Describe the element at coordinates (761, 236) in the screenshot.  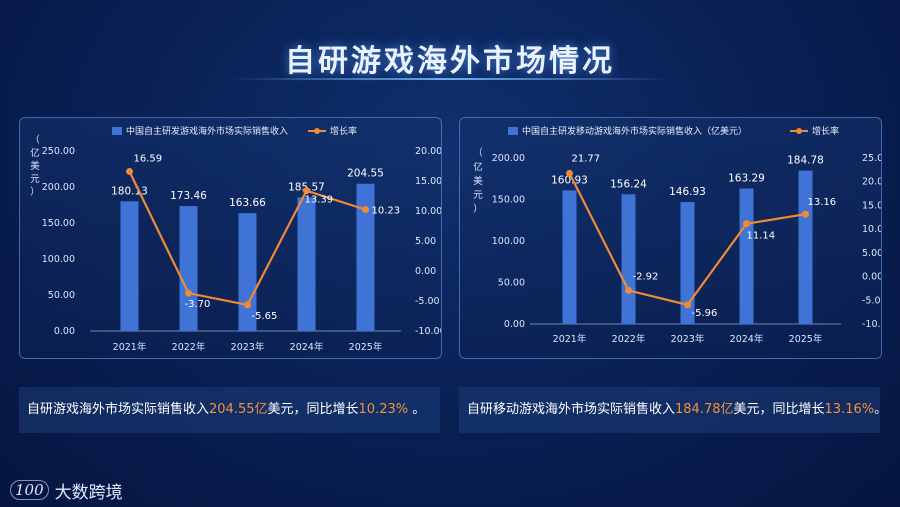
I see `growth-rate-label: 11.14` at that location.